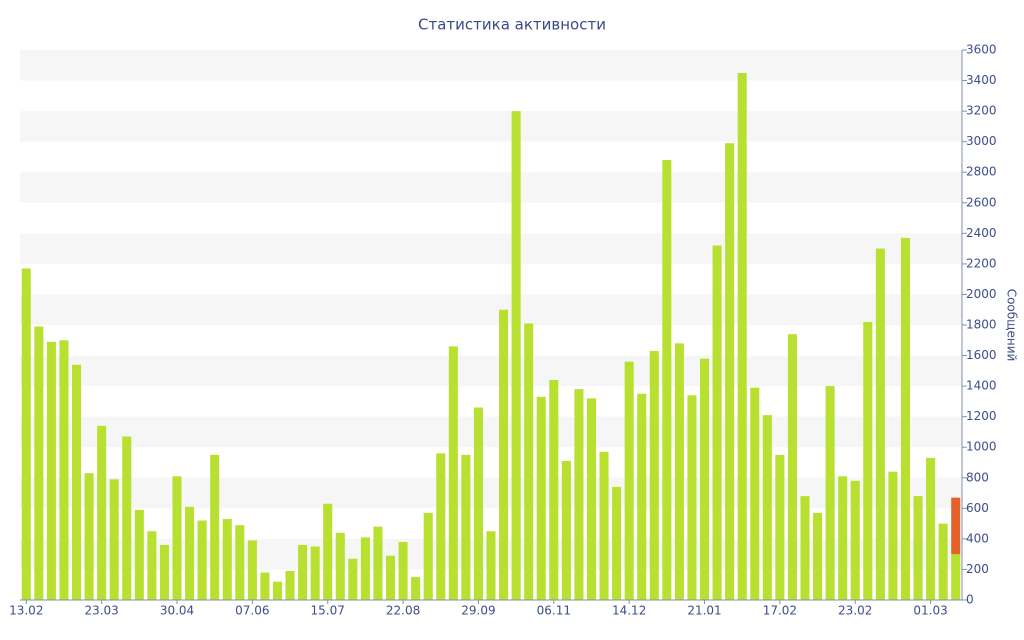 This screenshot has width=1024, height=640. Describe the element at coordinates (981, 447) in the screenshot. I see `y-tick-label: 1000` at that location.